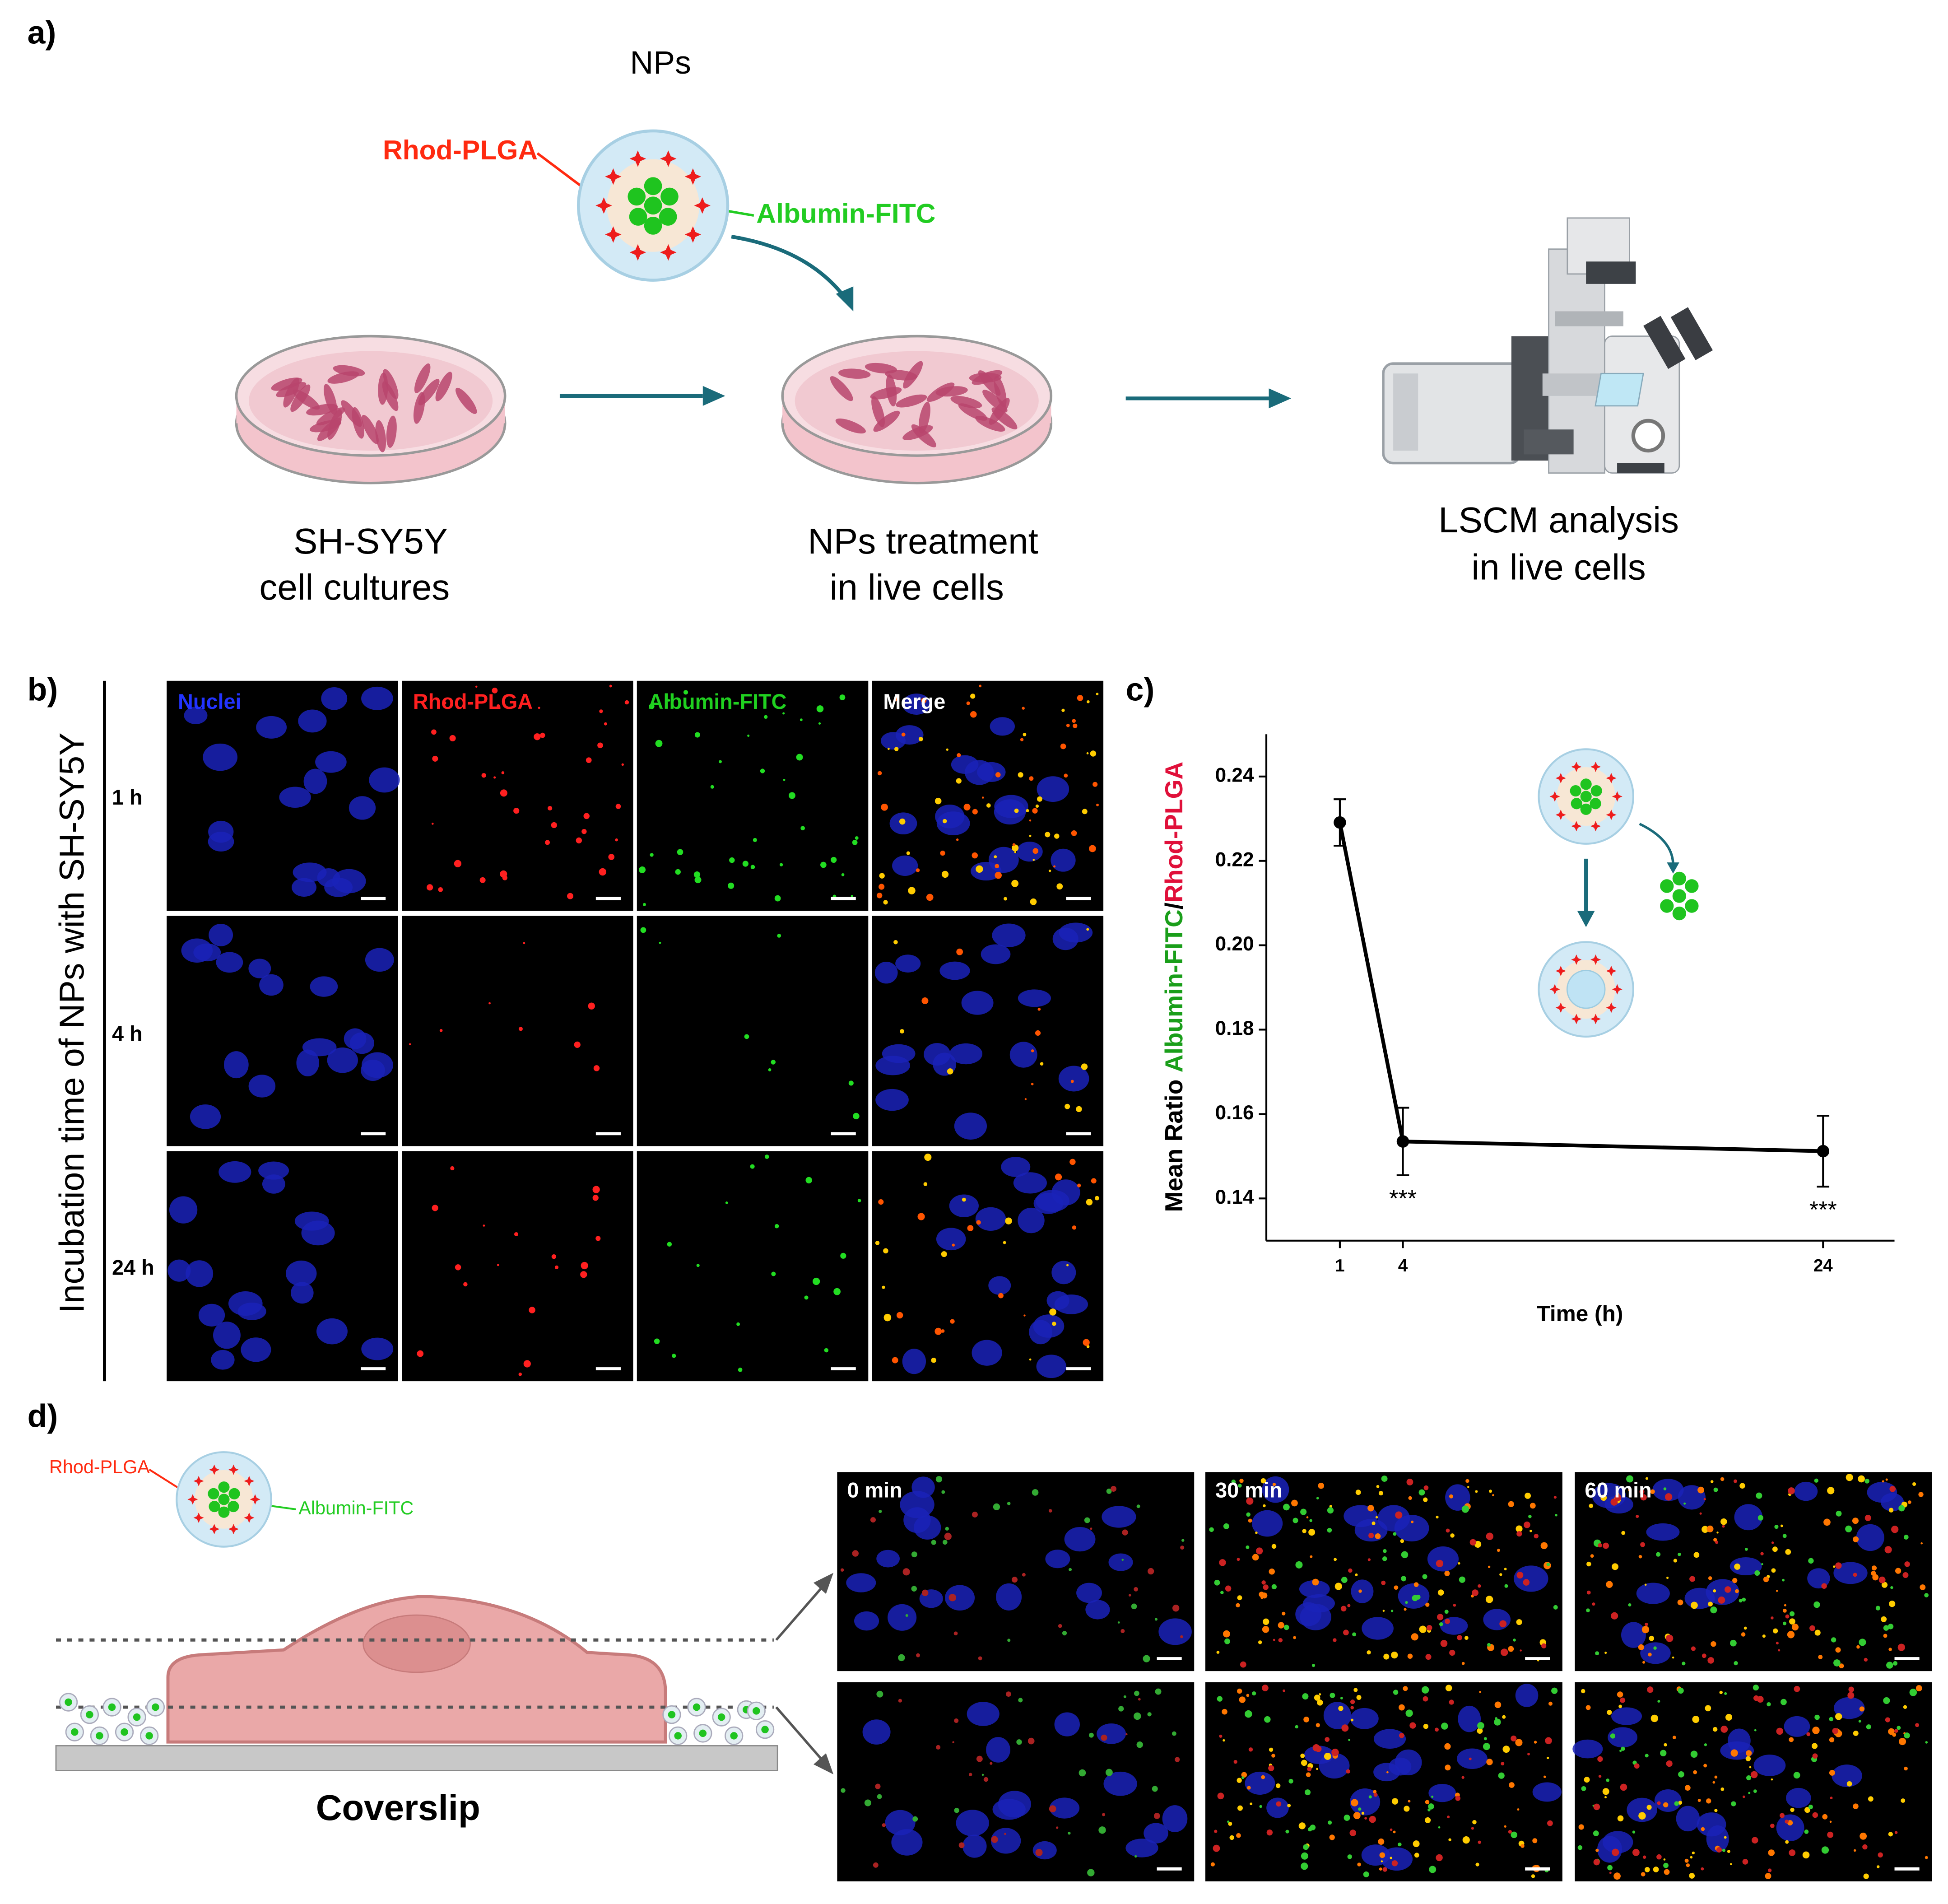 The width and height of the screenshot is (1948, 1904). Describe the element at coordinates (128, 797) in the screenshot. I see `row-label: 1 h` at that location.